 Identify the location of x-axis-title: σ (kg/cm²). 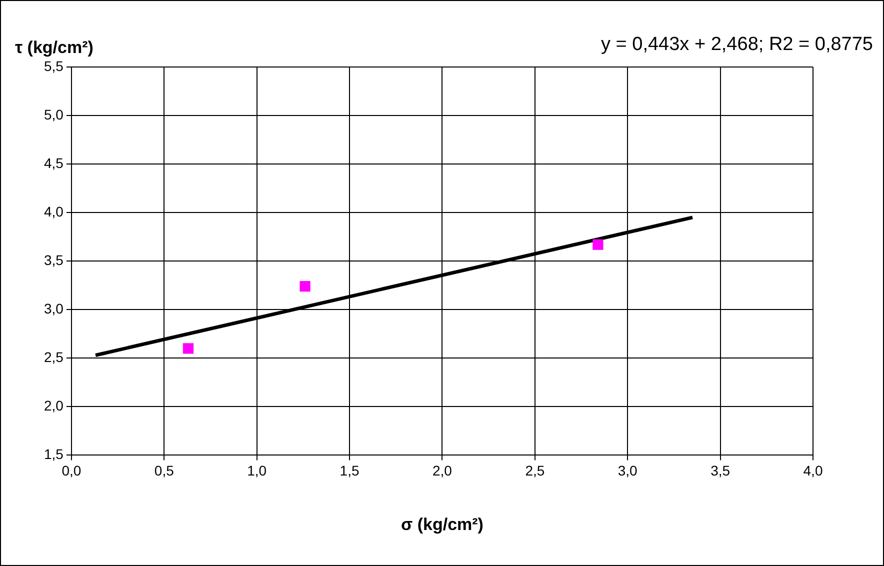
(442, 524).